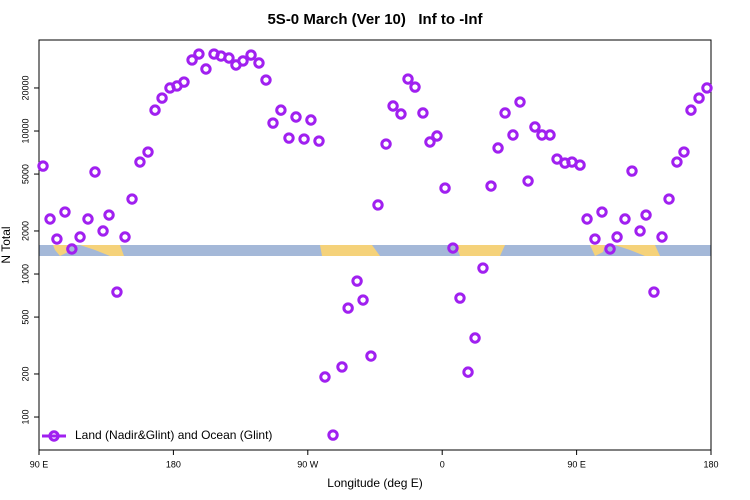 This screenshot has width=750, height=500. I want to click on chart-title: 5S-0 March (Ver 10) Inf to -Inf, so click(375, 19).